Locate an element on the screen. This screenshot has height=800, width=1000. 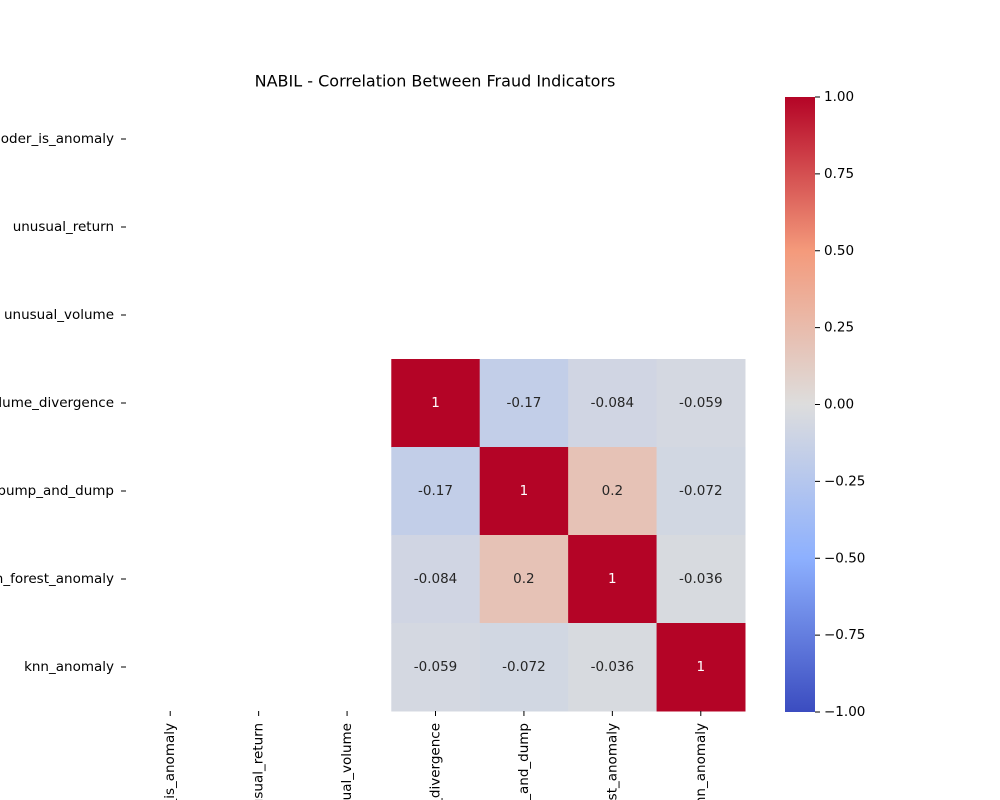
colorbar-tick-label: −0.50 is located at coordinates (844, 558).